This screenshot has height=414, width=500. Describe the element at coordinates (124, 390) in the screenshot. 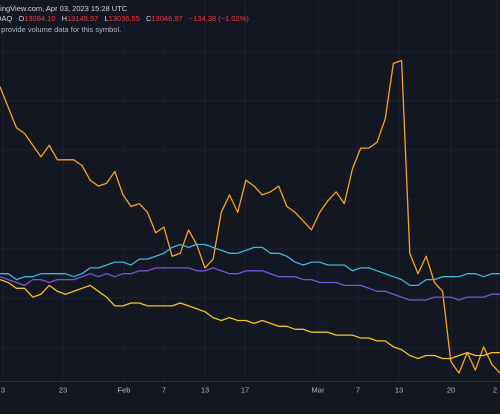

I see `x-tick-label: Feb` at that location.